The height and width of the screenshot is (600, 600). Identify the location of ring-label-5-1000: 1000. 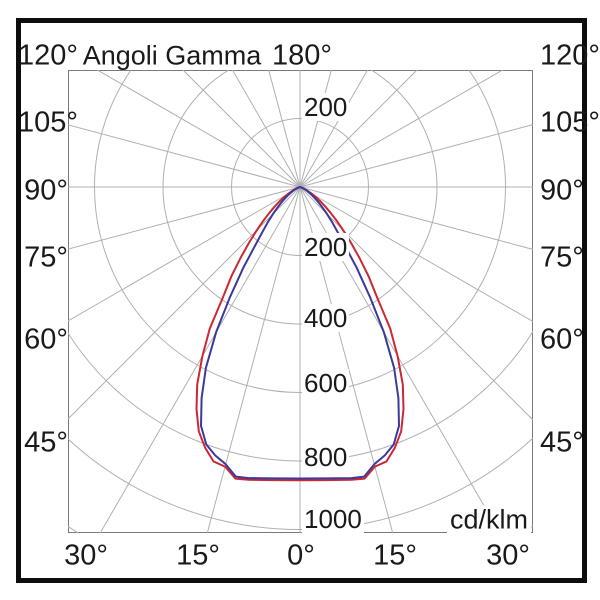
(333, 519).